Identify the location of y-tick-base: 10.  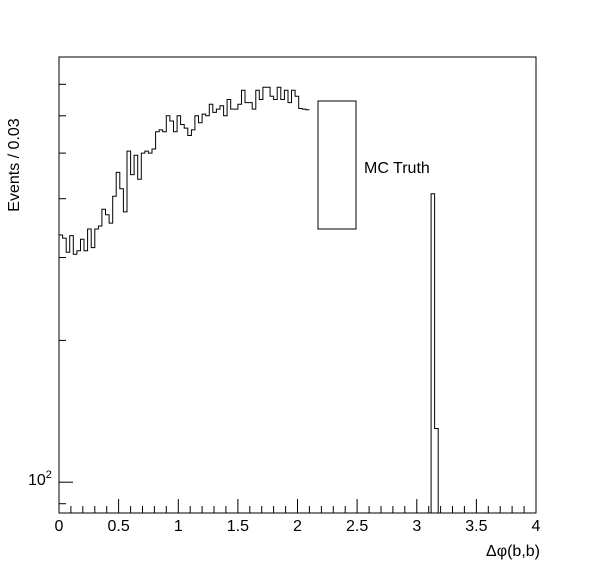
(37, 480).